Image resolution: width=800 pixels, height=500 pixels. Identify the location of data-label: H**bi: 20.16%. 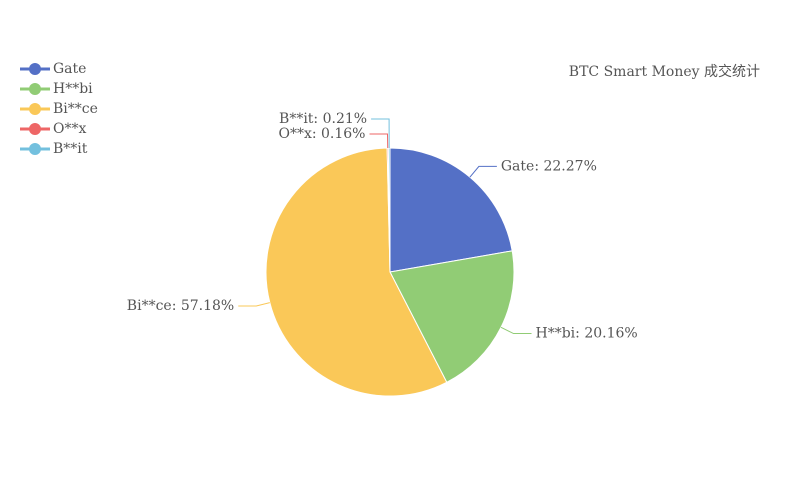
(587, 334).